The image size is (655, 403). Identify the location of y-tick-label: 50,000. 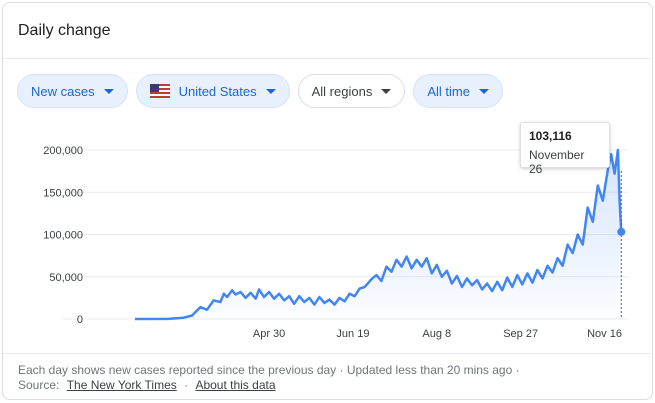
(66, 278).